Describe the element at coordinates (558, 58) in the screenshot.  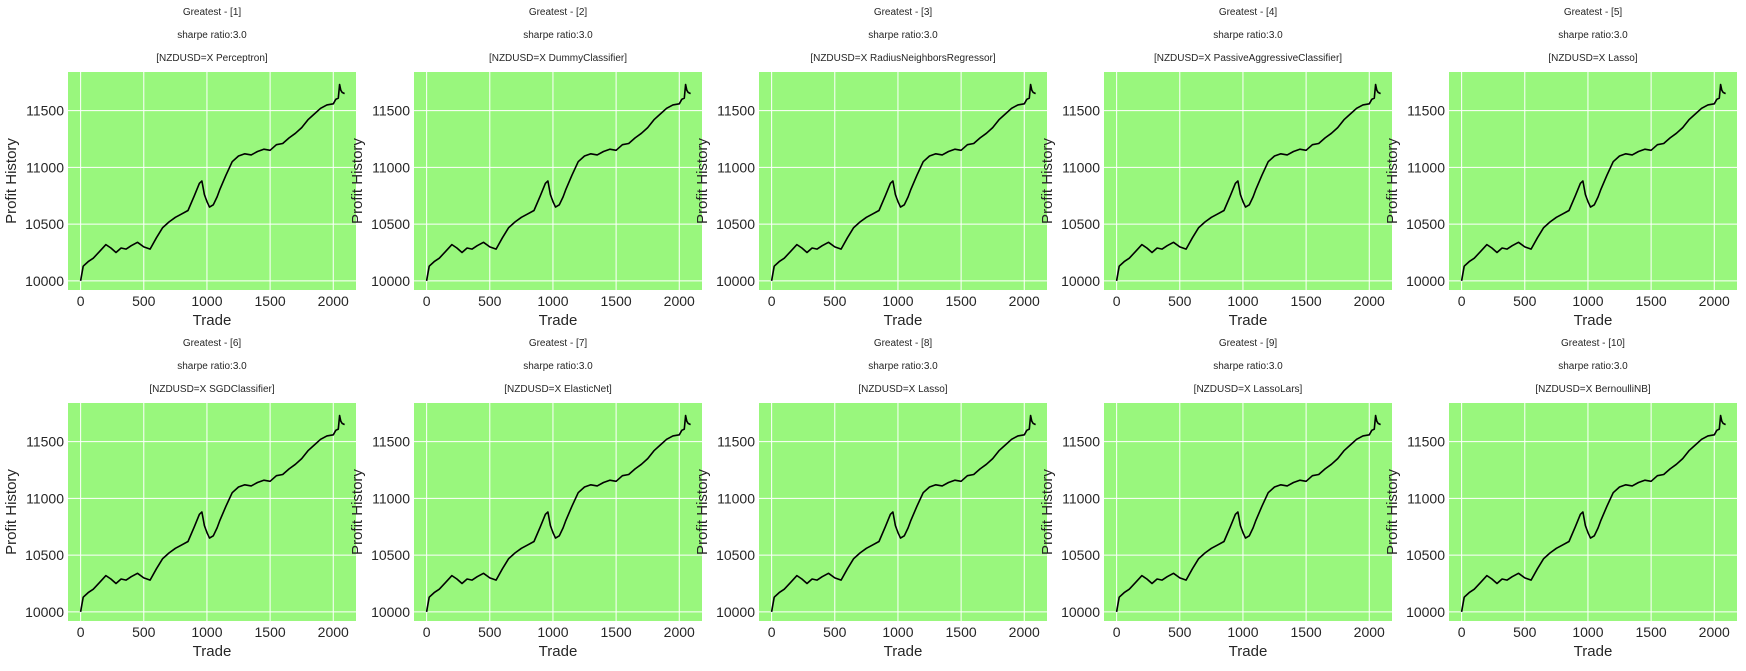
I see `chart-model-label: [NZDUSD=X DummyClassifier]` at that location.